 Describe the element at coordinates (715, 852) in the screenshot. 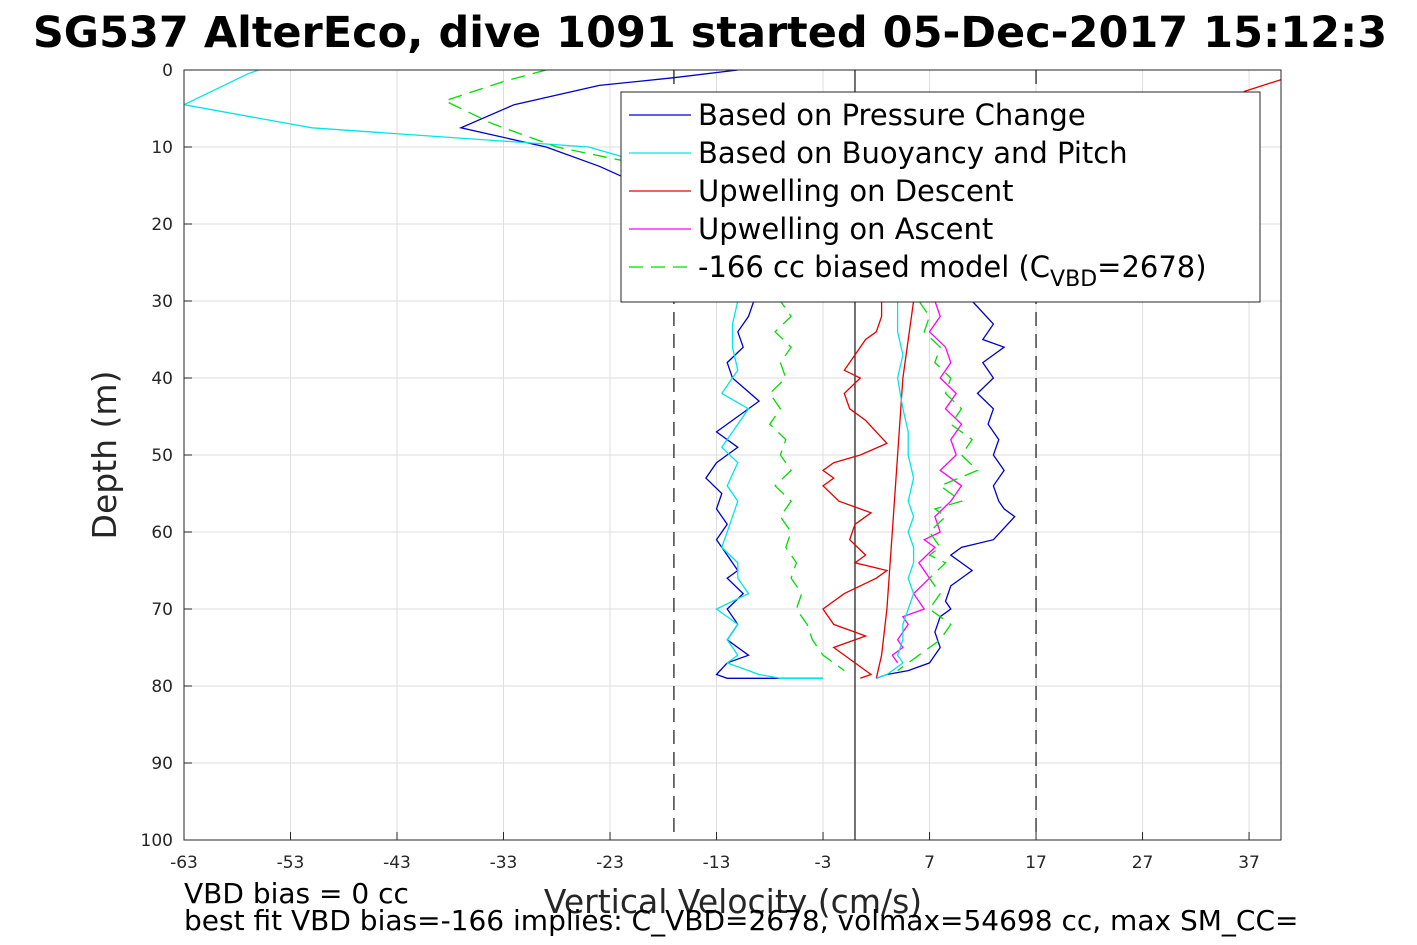

I see `x-axis-ticks: -63 -53 -43 -33 -23 -13 -3 7 17 27 37` at that location.